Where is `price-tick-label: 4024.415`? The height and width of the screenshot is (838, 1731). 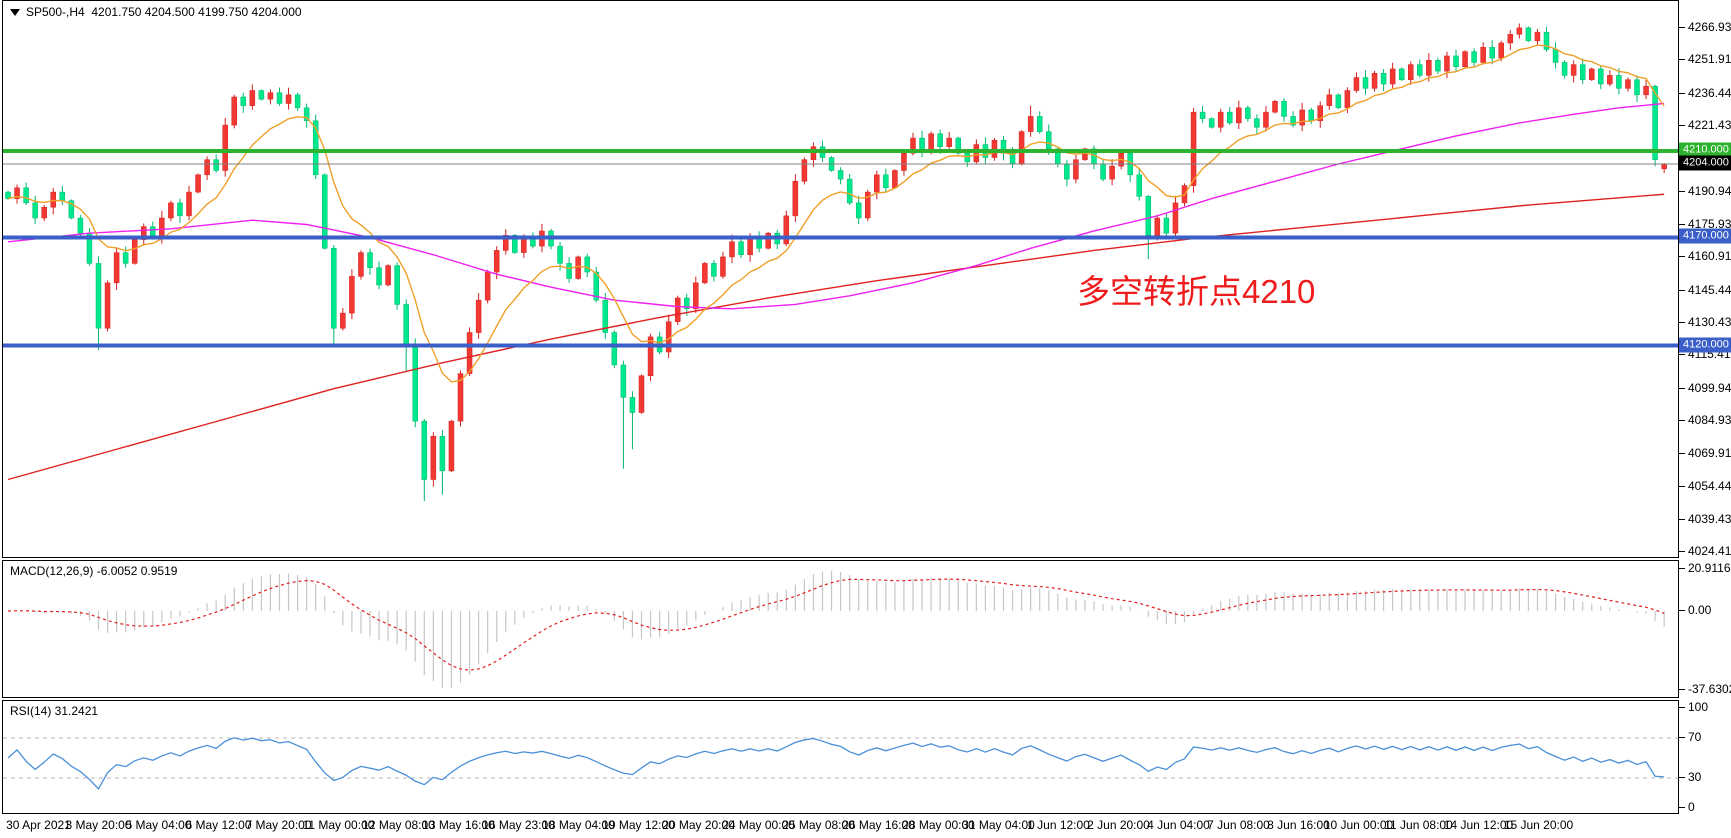
price-tick-label: 4024.415 is located at coordinates (1709, 551).